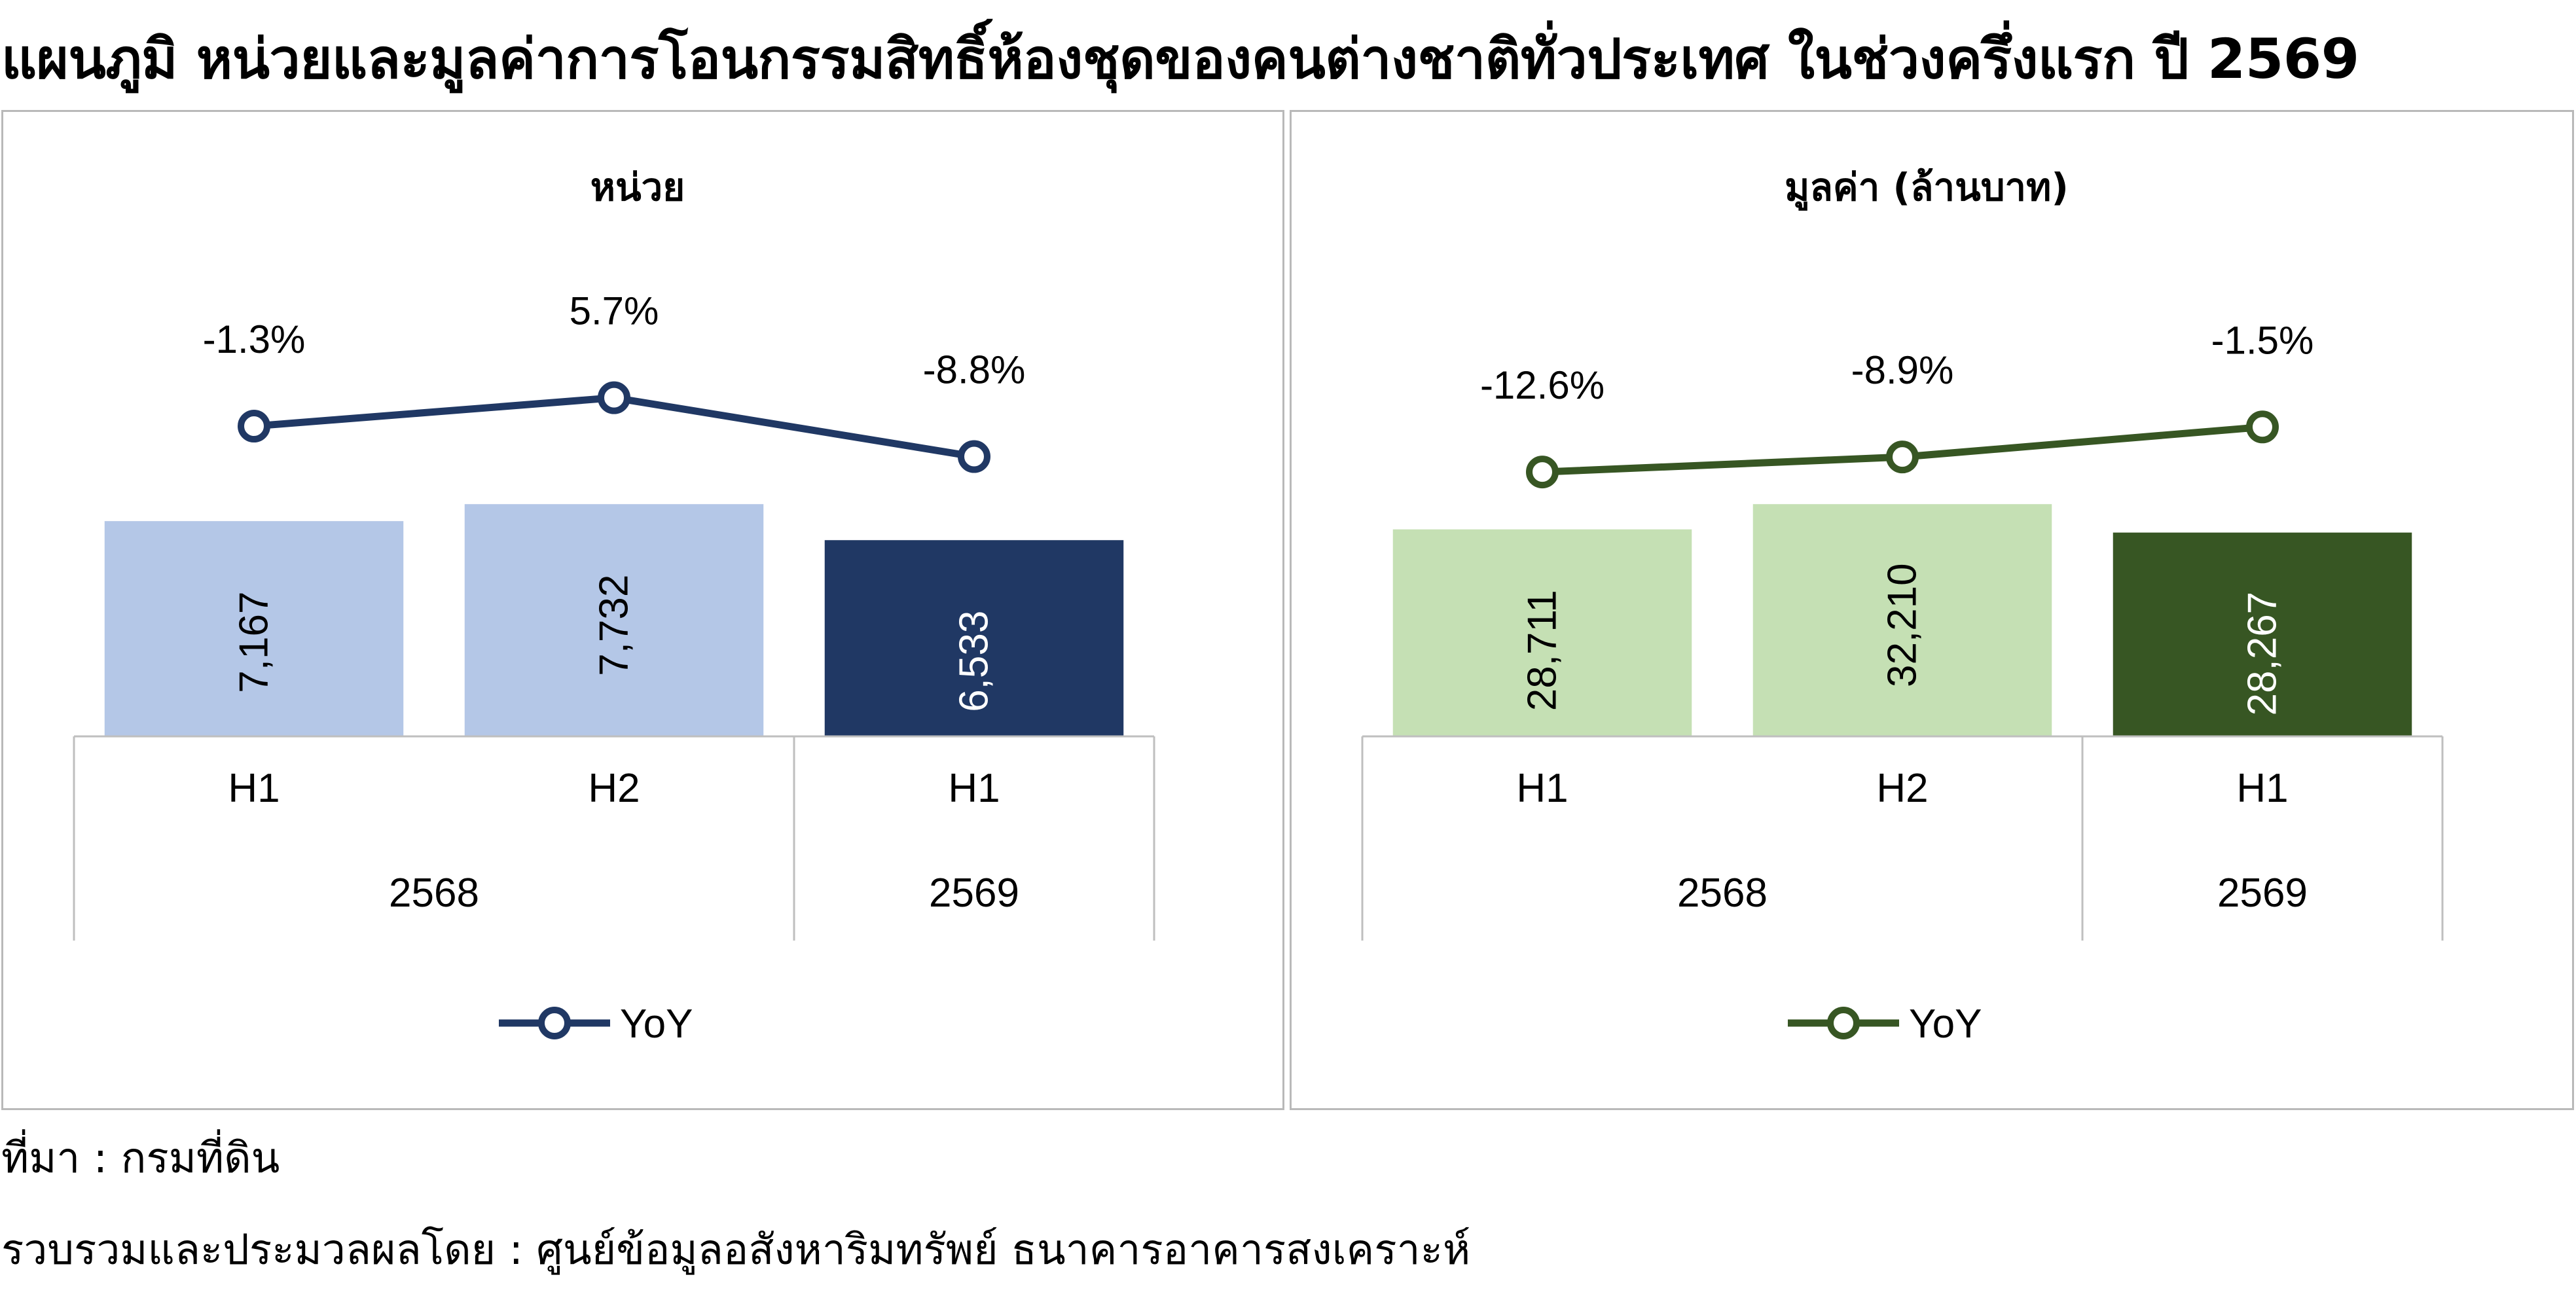  I want to click on bar-value-label-1: 28,711, so click(1542, 650).